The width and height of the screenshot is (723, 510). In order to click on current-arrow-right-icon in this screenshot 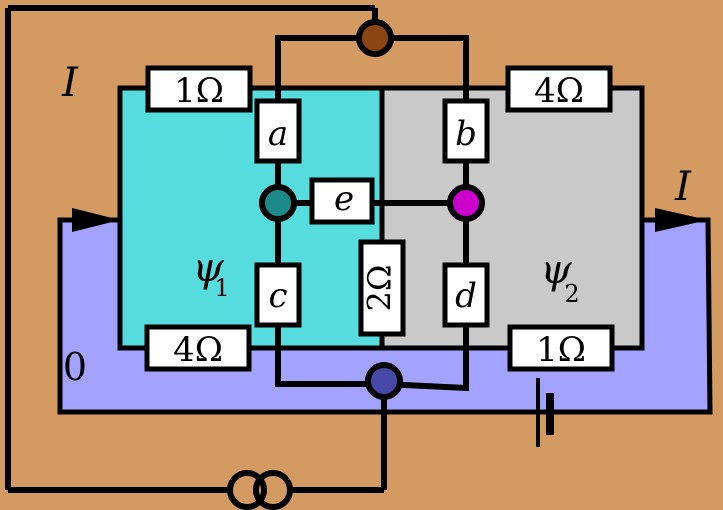, I will do `click(681, 220)`.